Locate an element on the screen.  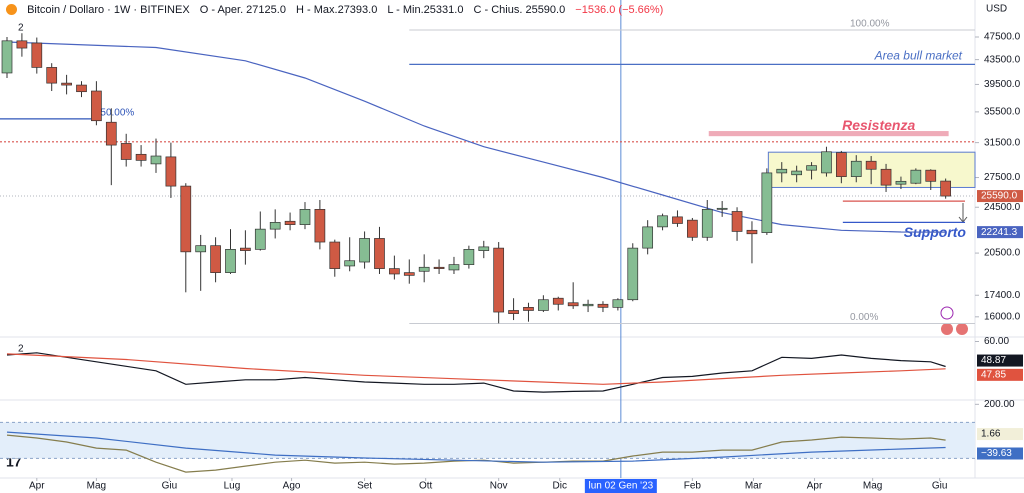
fib-label: 100.00% is located at coordinates (870, 24).